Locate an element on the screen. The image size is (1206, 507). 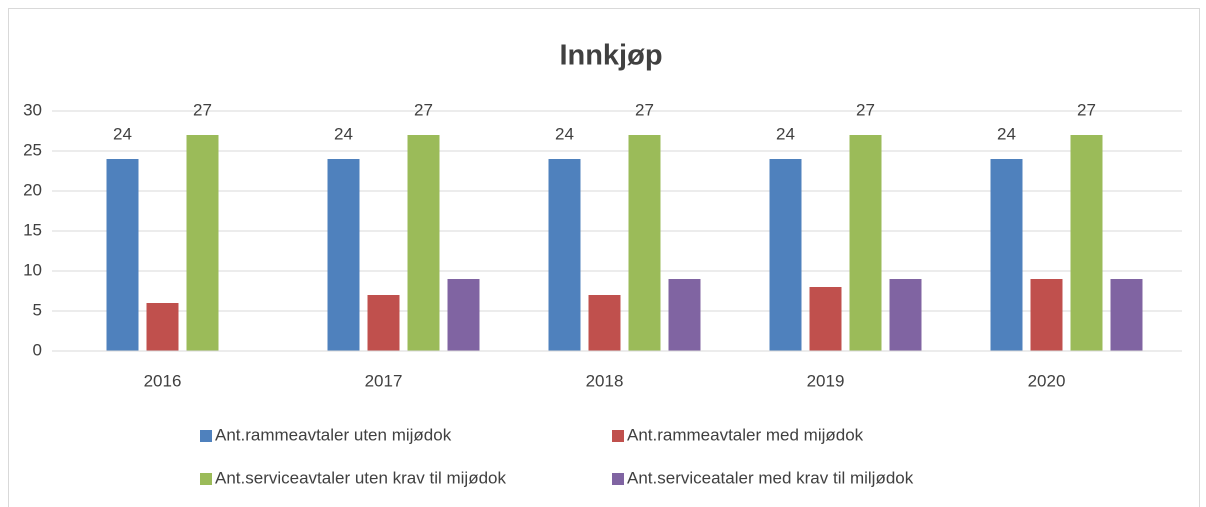
x-tick-label: 2016 is located at coordinates (163, 380).